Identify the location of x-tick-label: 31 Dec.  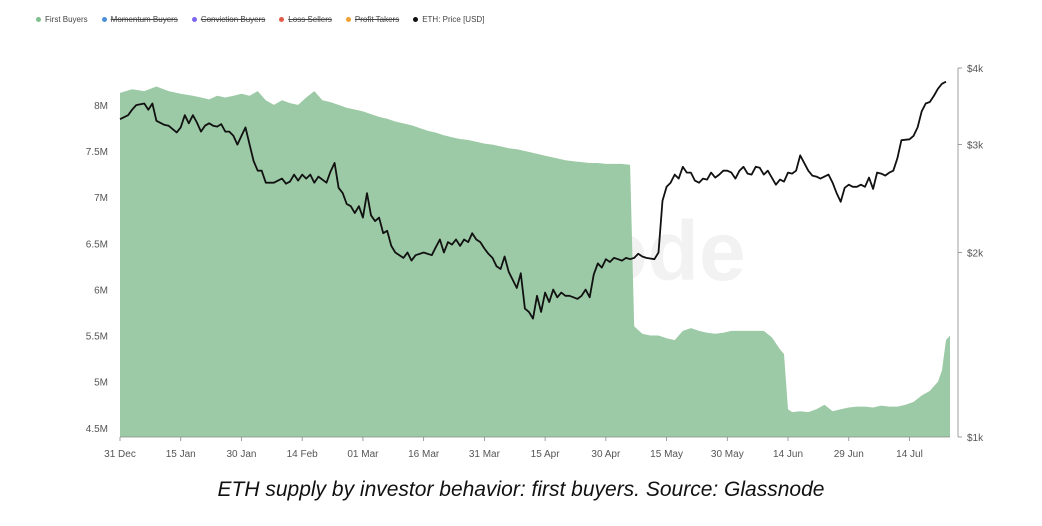
(120, 454).